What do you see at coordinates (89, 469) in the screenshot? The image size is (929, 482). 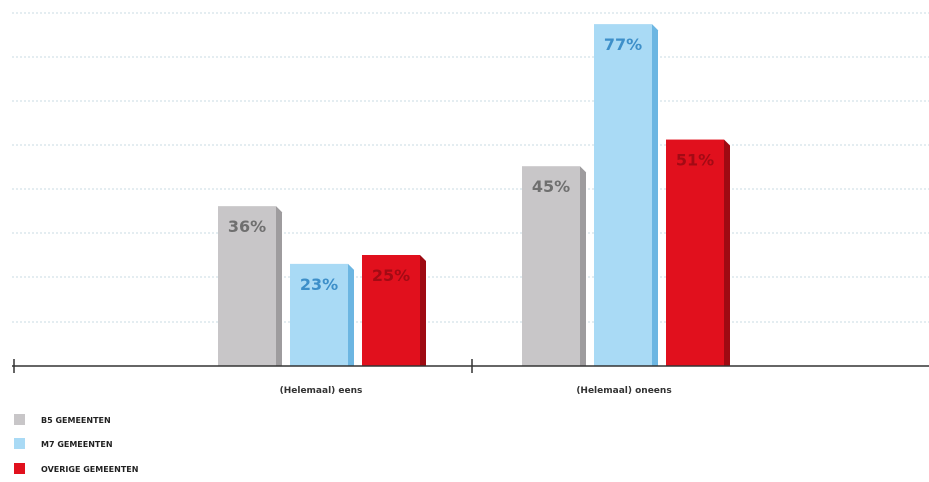 I see `legend-label-2: OVERIGE GEMEENTEN` at bounding box center [89, 469].